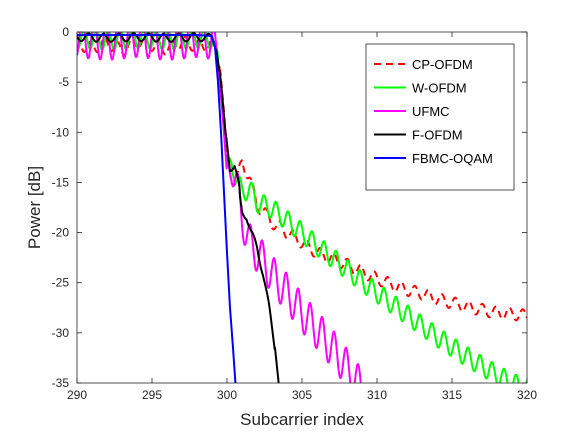  What do you see at coordinates (302, 419) in the screenshot?
I see `x-axis-label: Subcarrier index` at bounding box center [302, 419].